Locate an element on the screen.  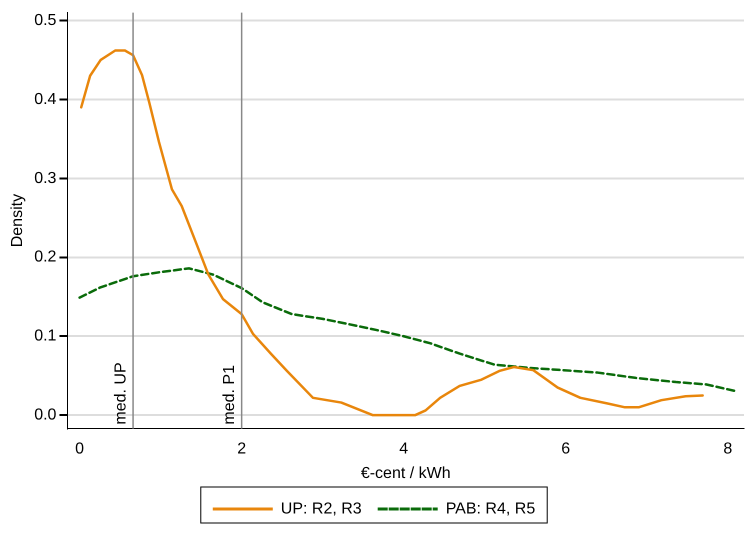
y-tick-label: 0.3 is located at coordinates (45, 178).